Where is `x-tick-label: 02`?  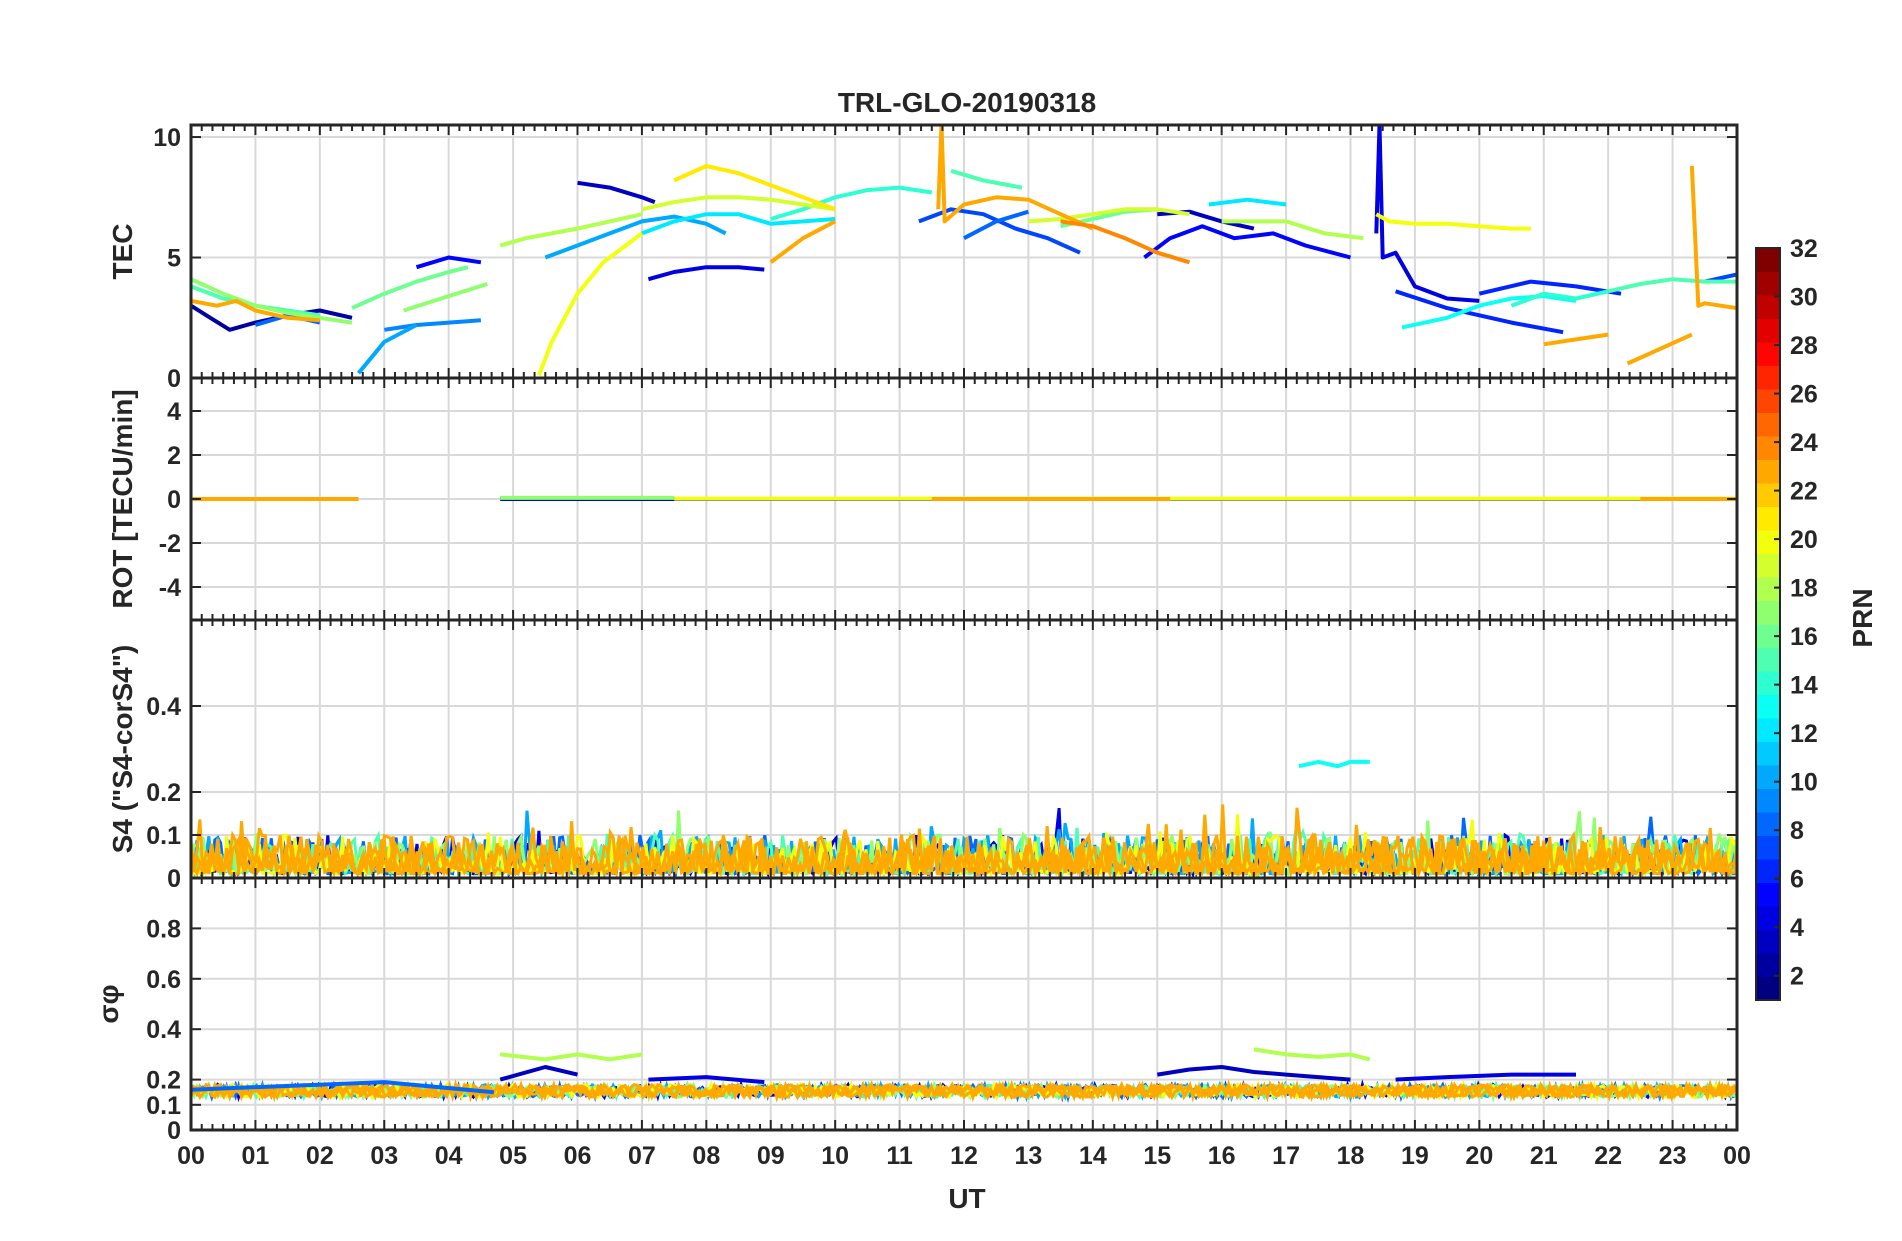 x-tick-label: 02 is located at coordinates (320, 1156).